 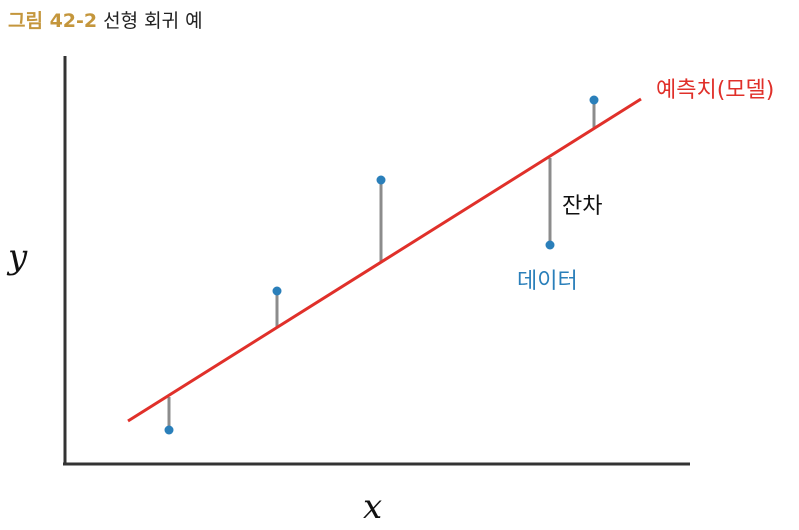 What do you see at coordinates (715, 90) in the screenshot?
I see `model-line-label: 예측치(모델)` at bounding box center [715, 90].